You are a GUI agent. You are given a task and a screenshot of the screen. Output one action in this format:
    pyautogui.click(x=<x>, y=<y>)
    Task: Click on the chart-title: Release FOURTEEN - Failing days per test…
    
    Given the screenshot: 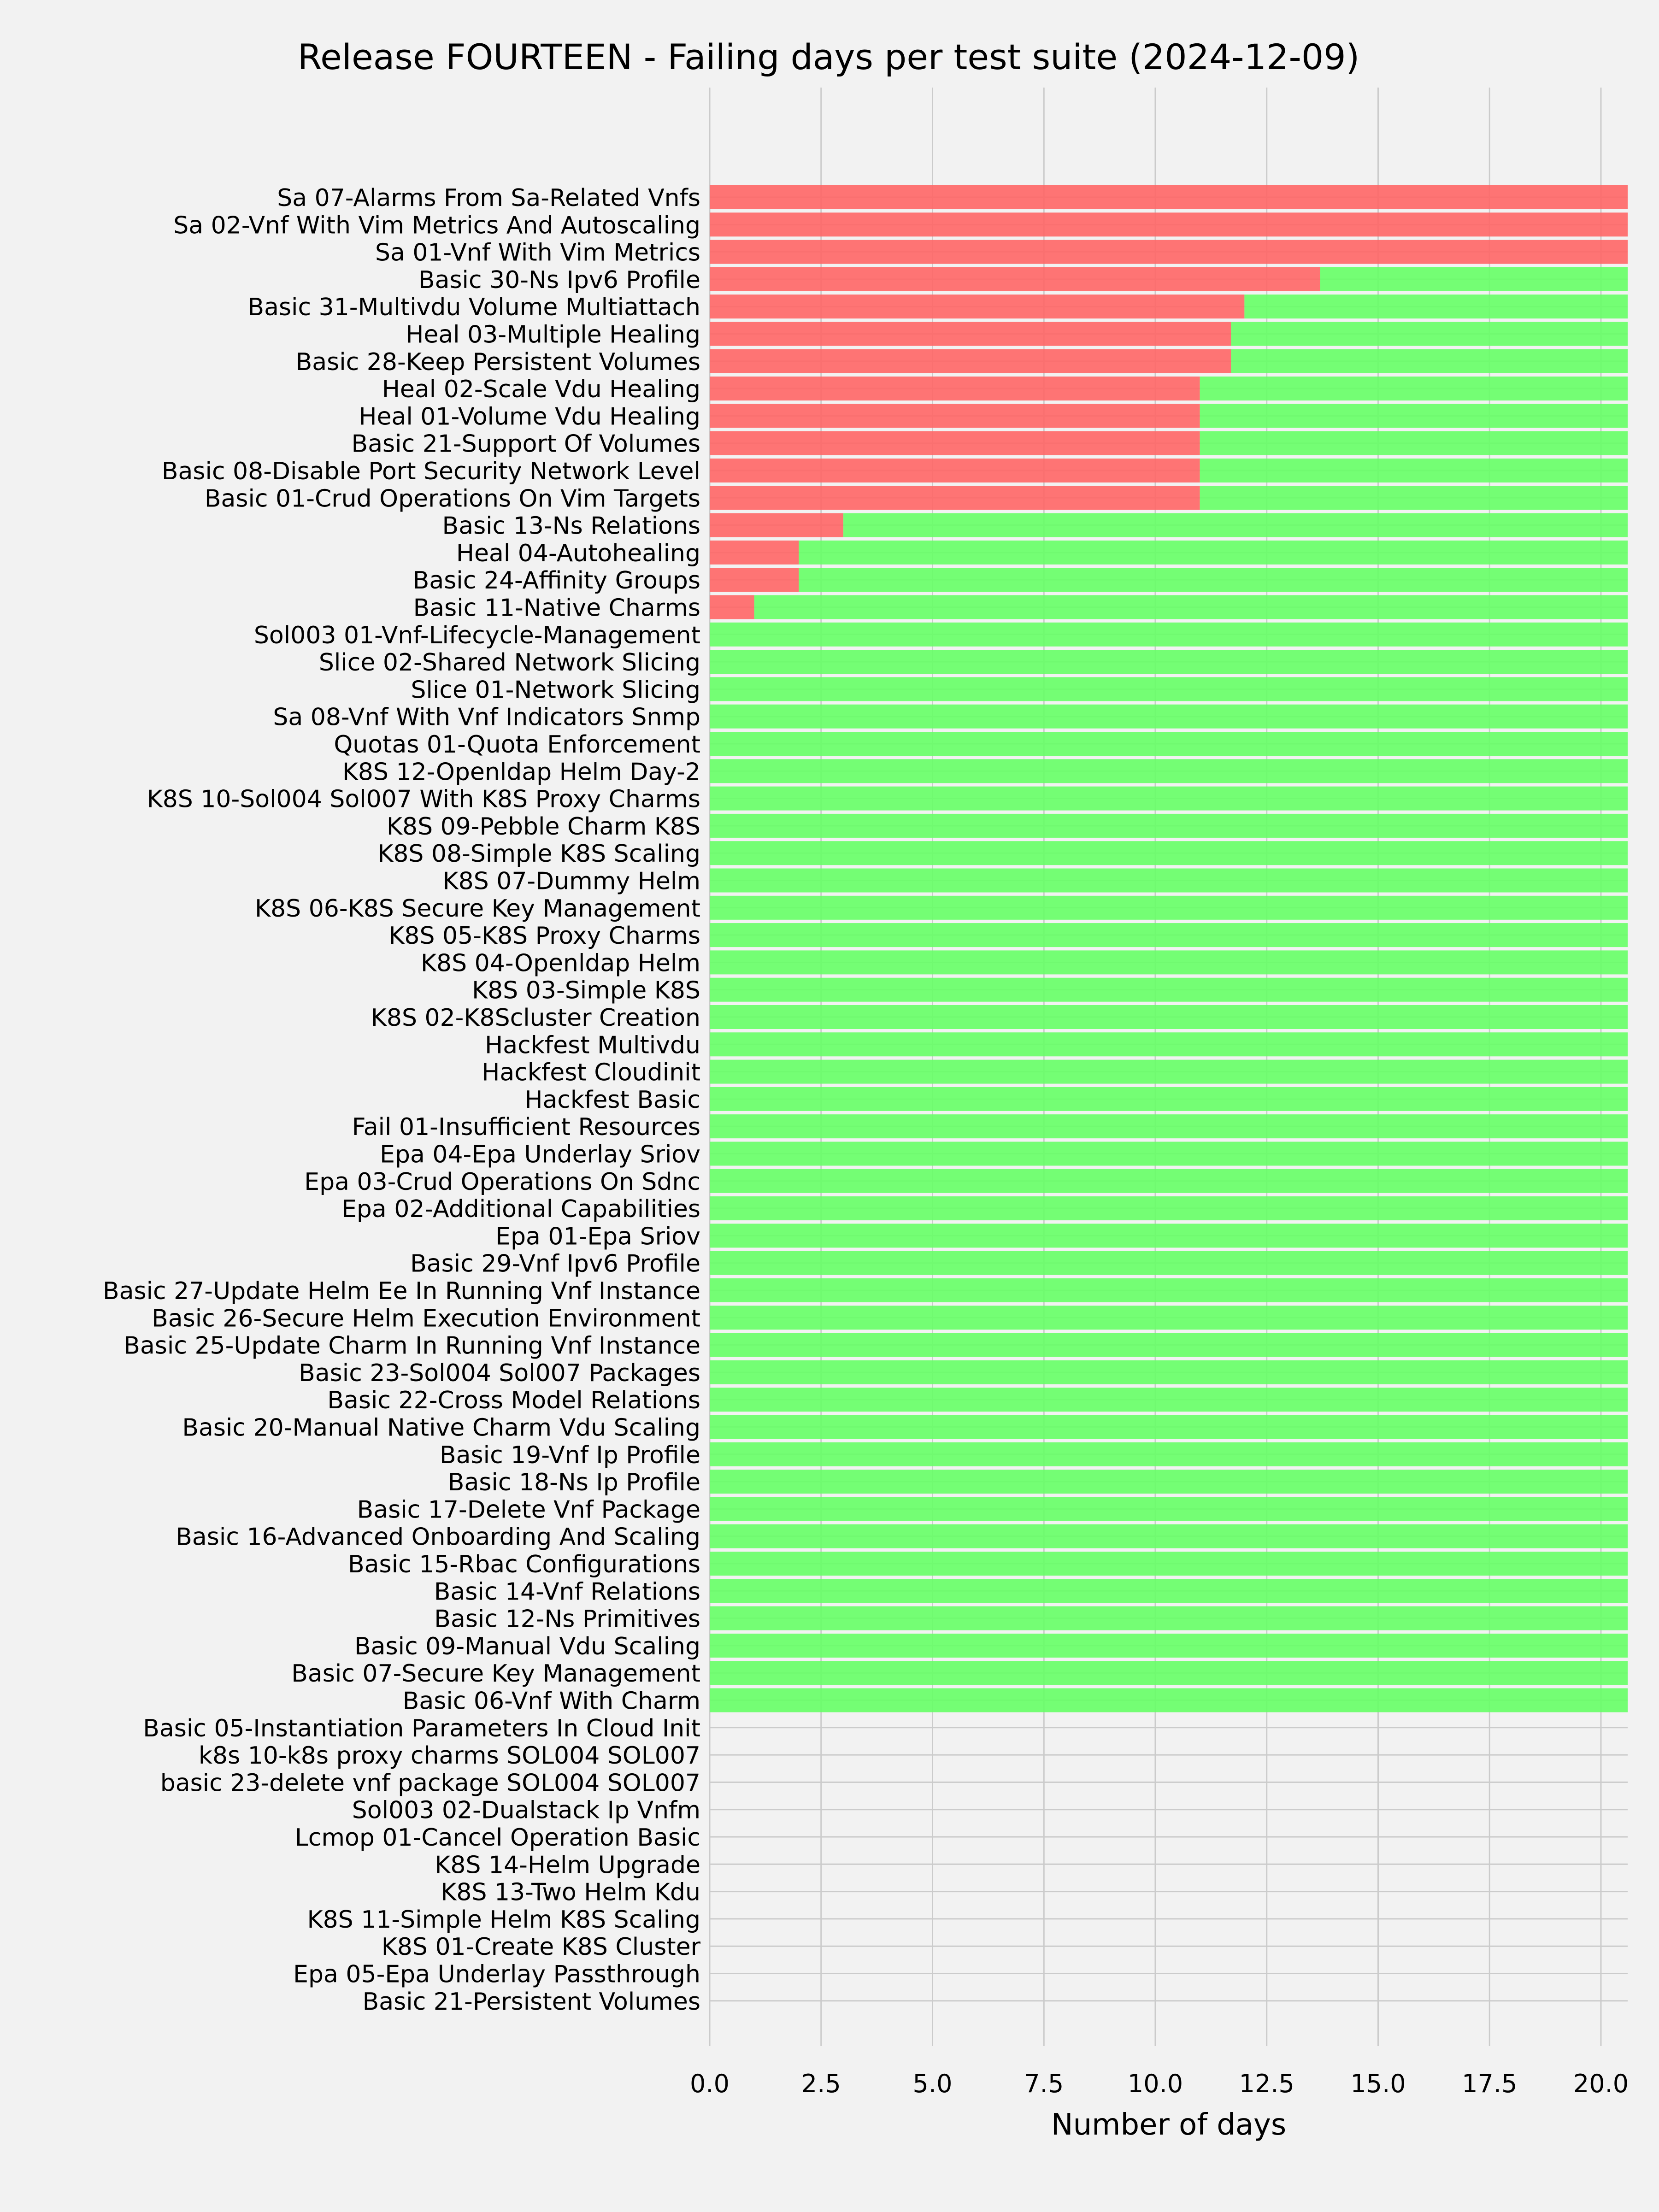 What is the action you would take?
    pyautogui.click(x=828, y=56)
    